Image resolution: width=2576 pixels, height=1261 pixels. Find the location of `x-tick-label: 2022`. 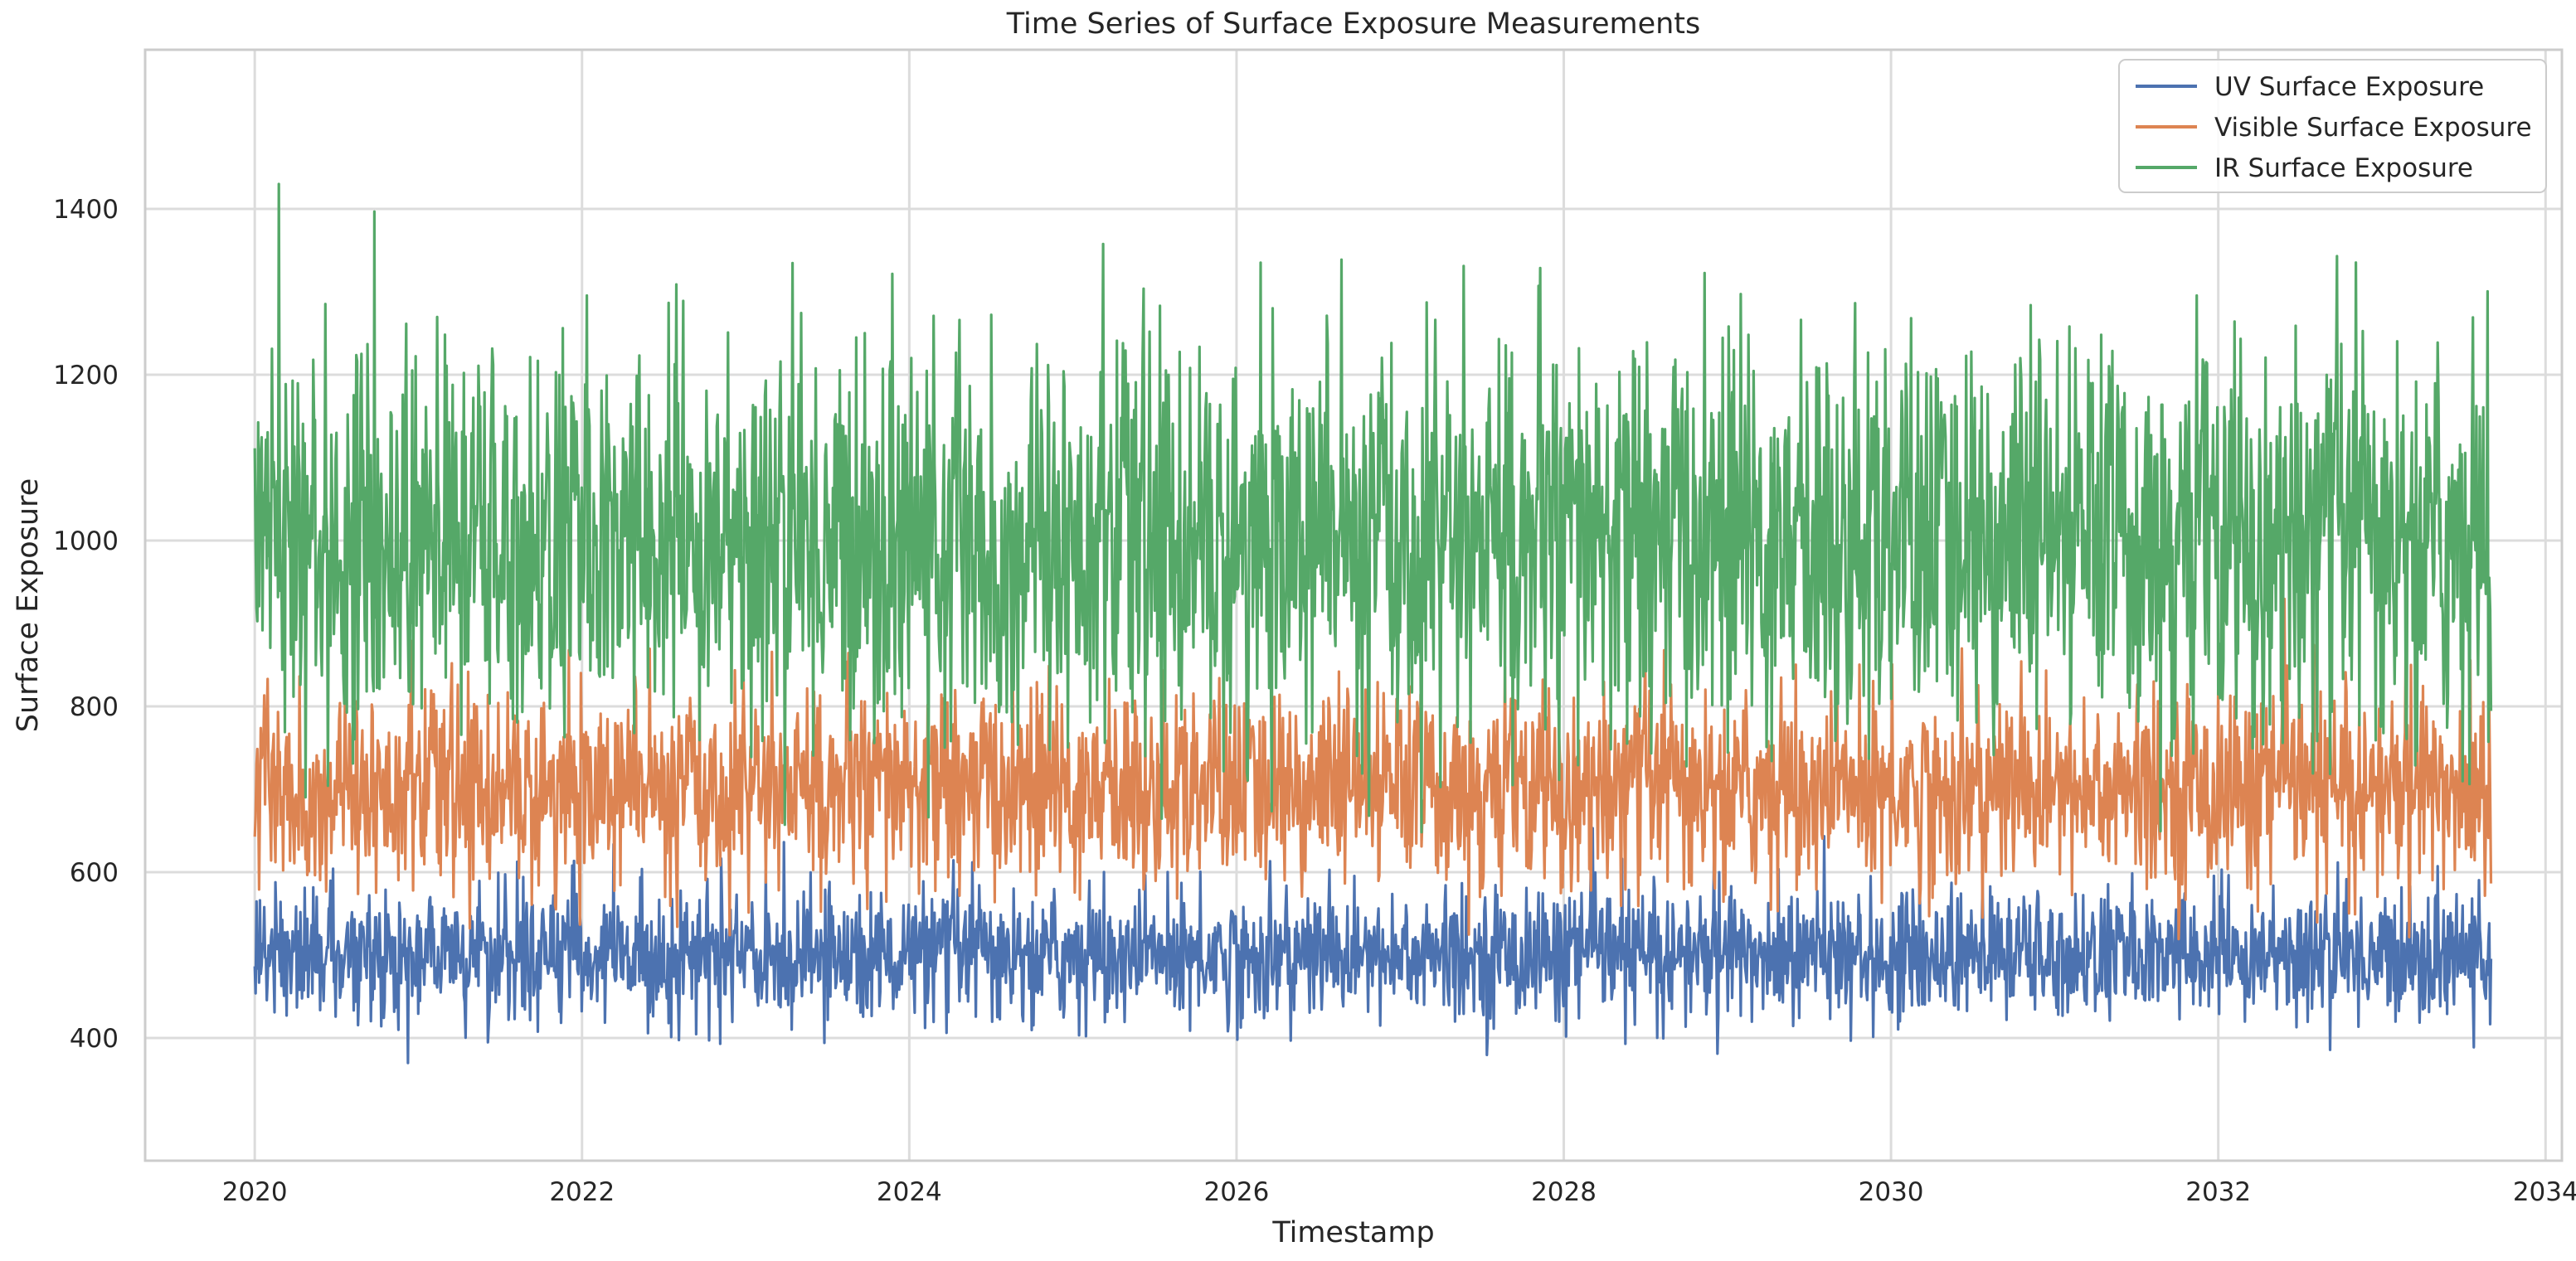

x-tick-label: 2022 is located at coordinates (582, 1192).